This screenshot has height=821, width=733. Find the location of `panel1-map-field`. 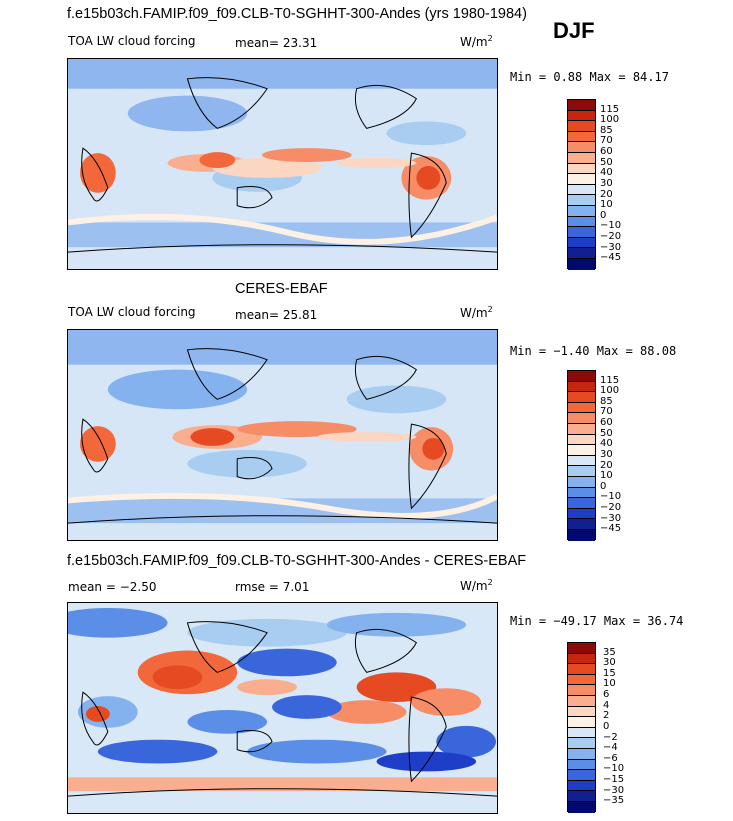

panel1-map-field is located at coordinates (282, 164).